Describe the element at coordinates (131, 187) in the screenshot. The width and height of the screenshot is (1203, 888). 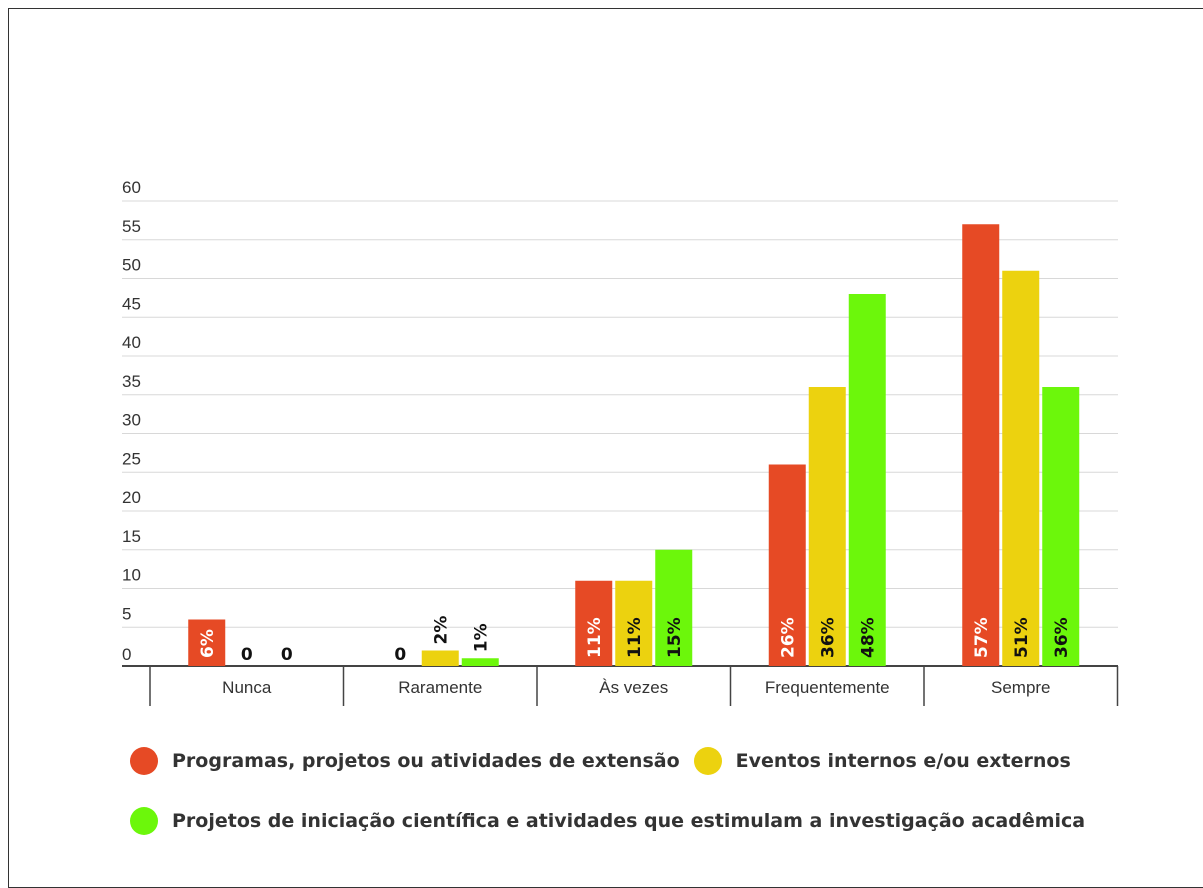
I see `y-tick-label: 60` at that location.